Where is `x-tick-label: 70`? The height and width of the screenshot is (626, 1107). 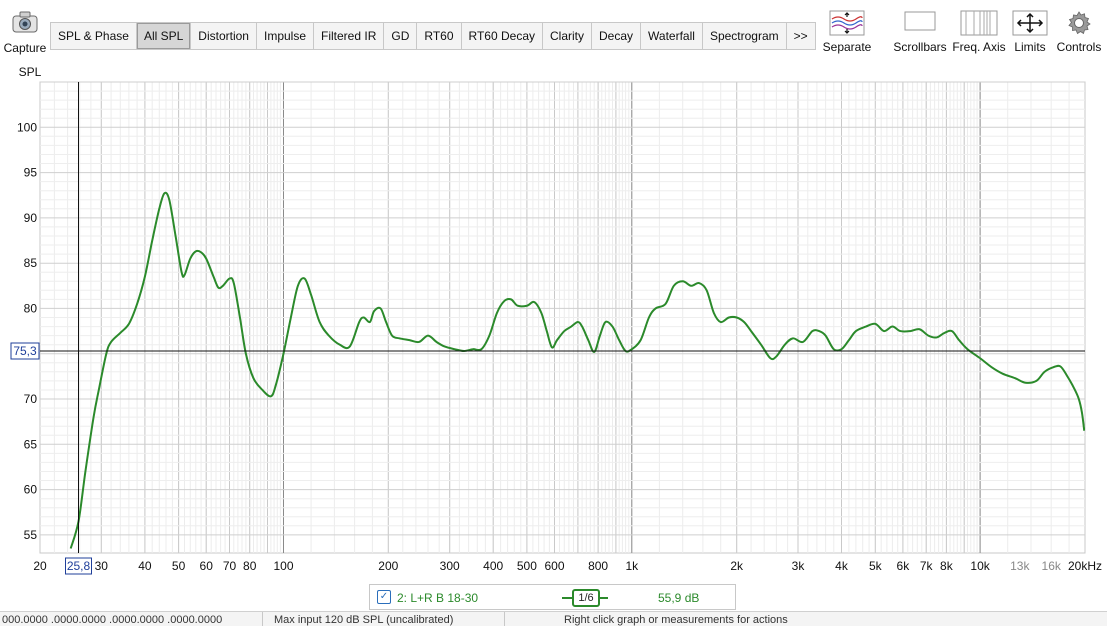
x-tick-label: 70 is located at coordinates (230, 566).